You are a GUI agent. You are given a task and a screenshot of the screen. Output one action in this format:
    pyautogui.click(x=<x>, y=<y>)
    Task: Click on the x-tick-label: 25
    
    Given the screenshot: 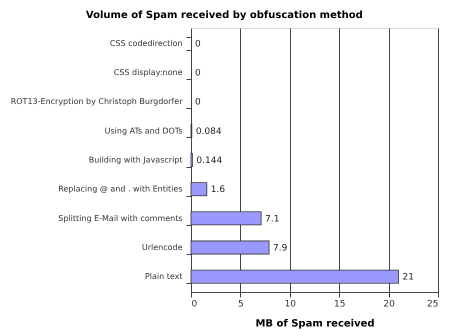 What is the action you would take?
    pyautogui.click(x=432, y=305)
    